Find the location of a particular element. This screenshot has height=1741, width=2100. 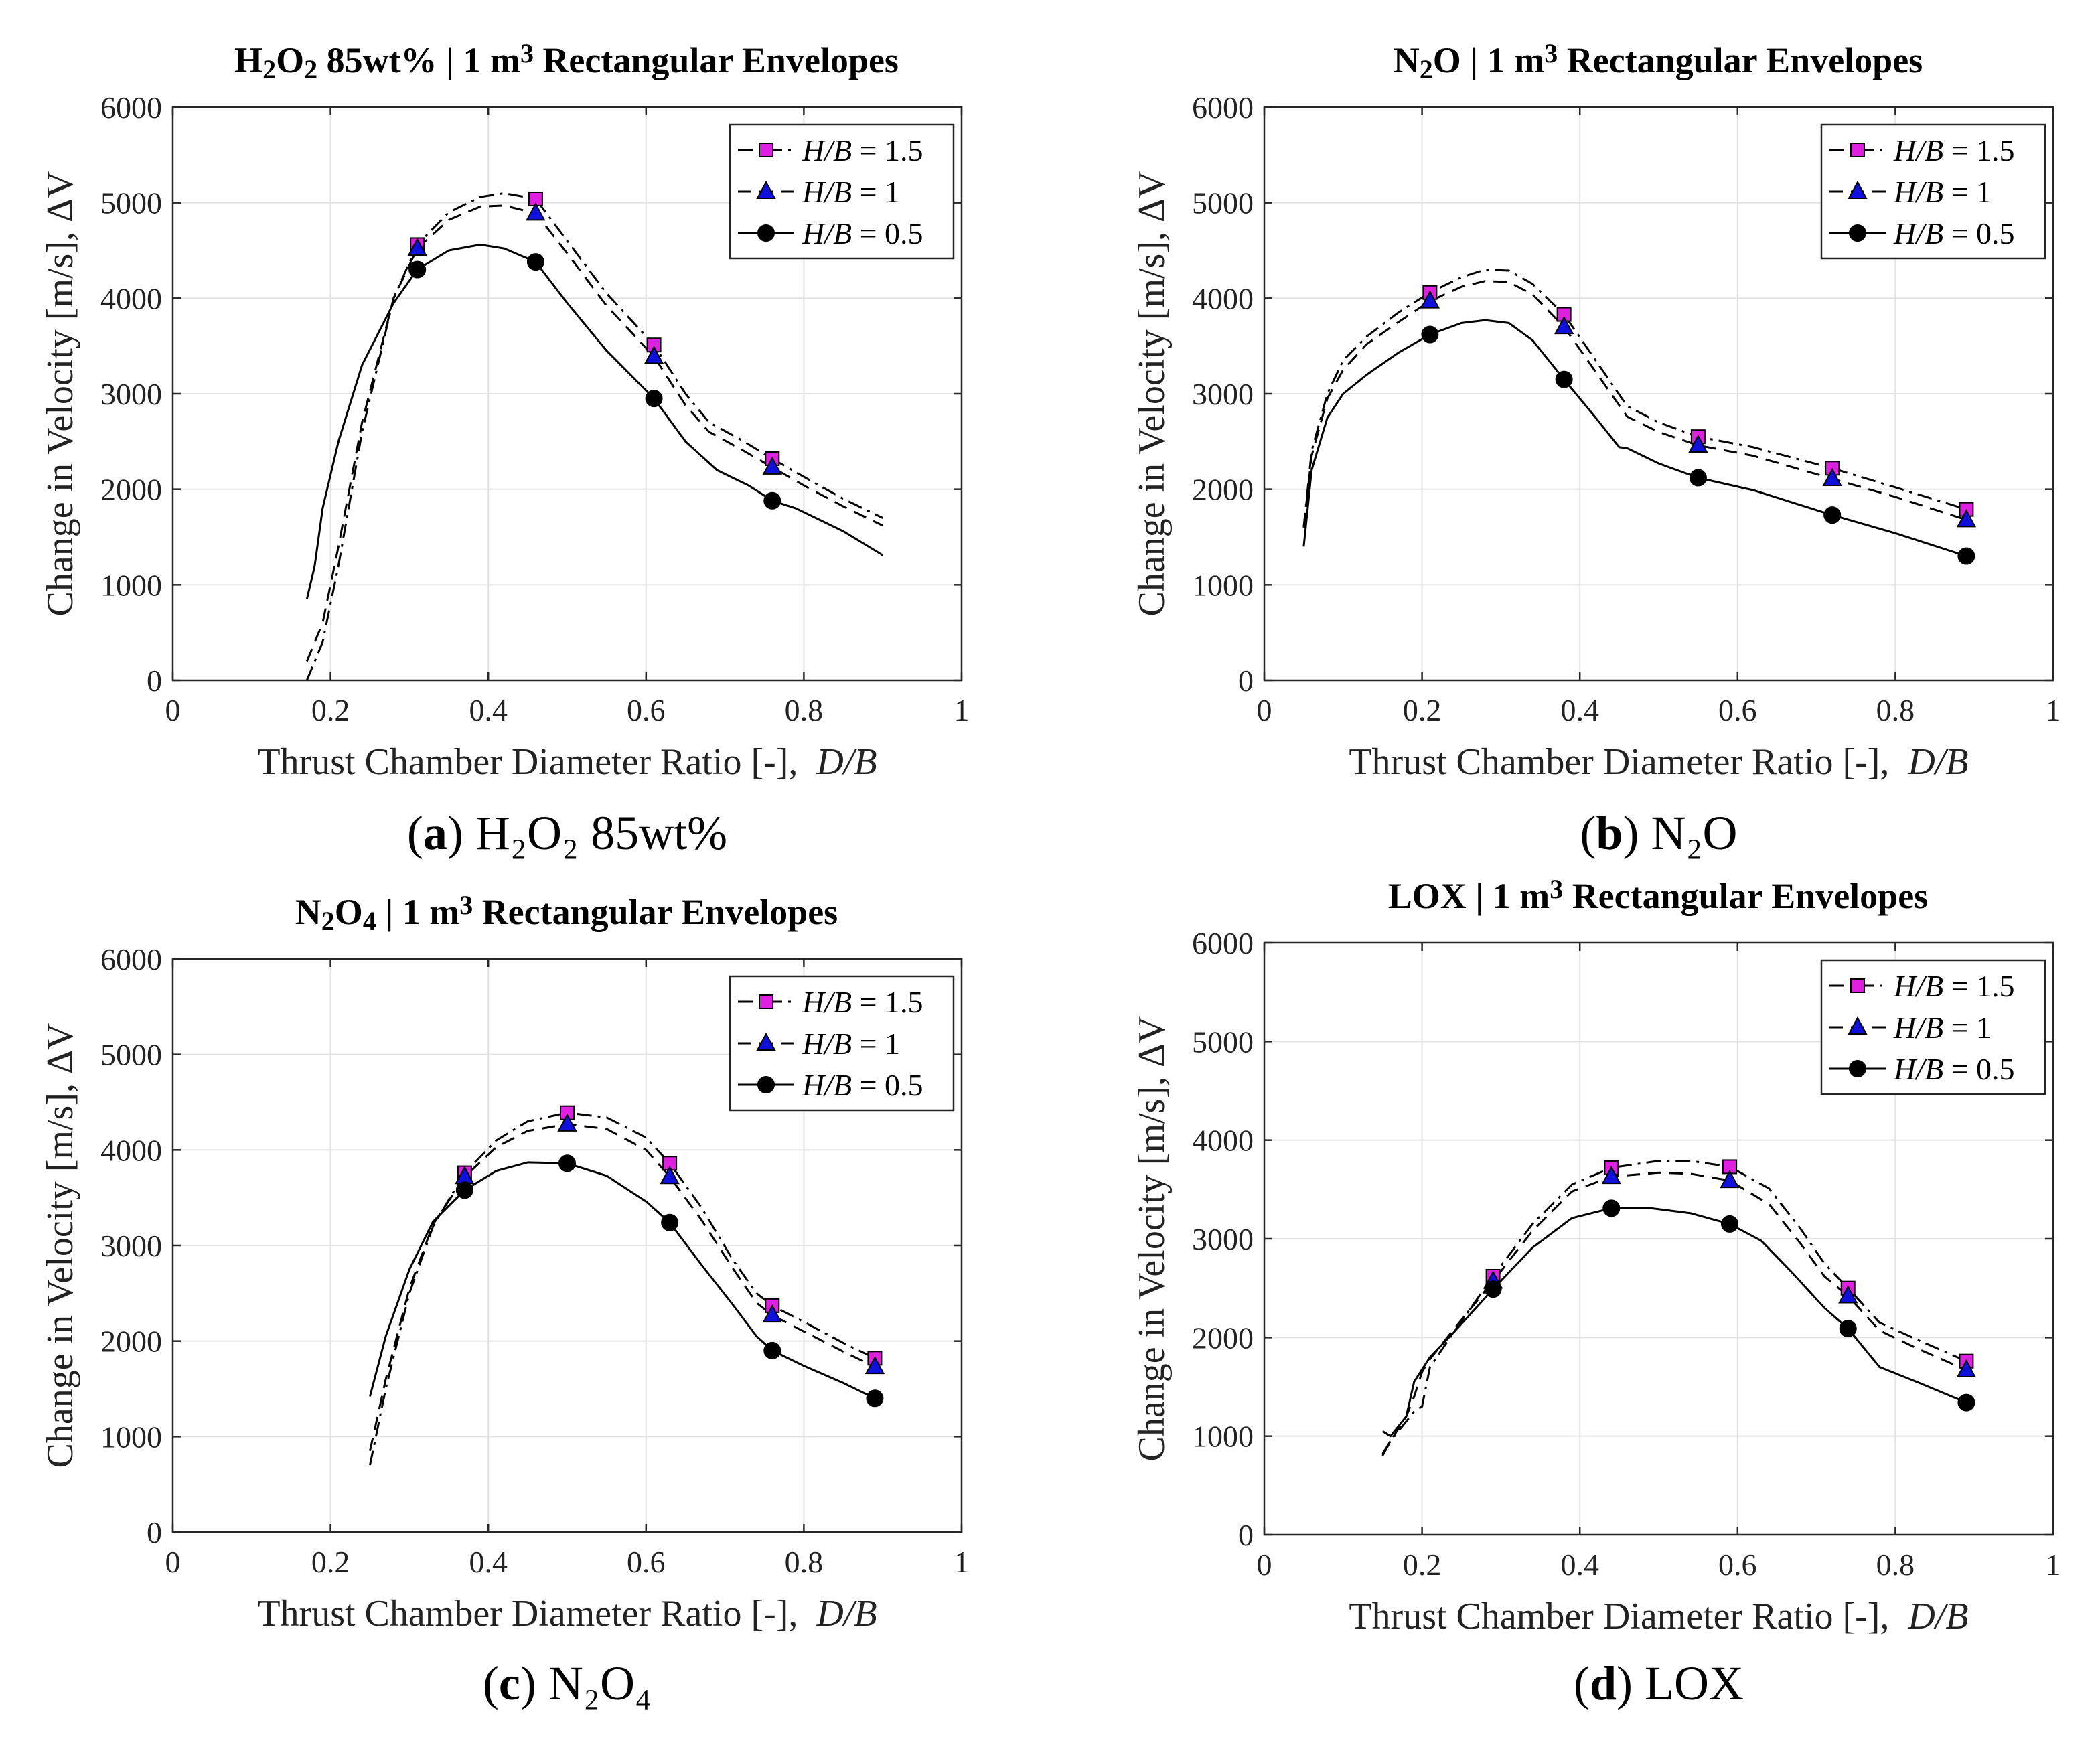

legend-marker-triangle is located at coordinates (1858, 1025).